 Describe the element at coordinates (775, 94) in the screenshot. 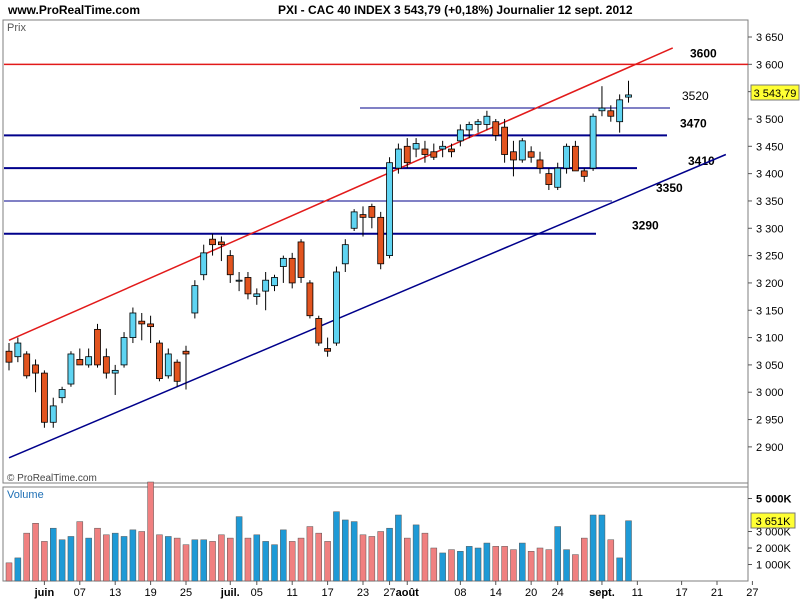

I see `last-price-label: 3 543,79` at that location.